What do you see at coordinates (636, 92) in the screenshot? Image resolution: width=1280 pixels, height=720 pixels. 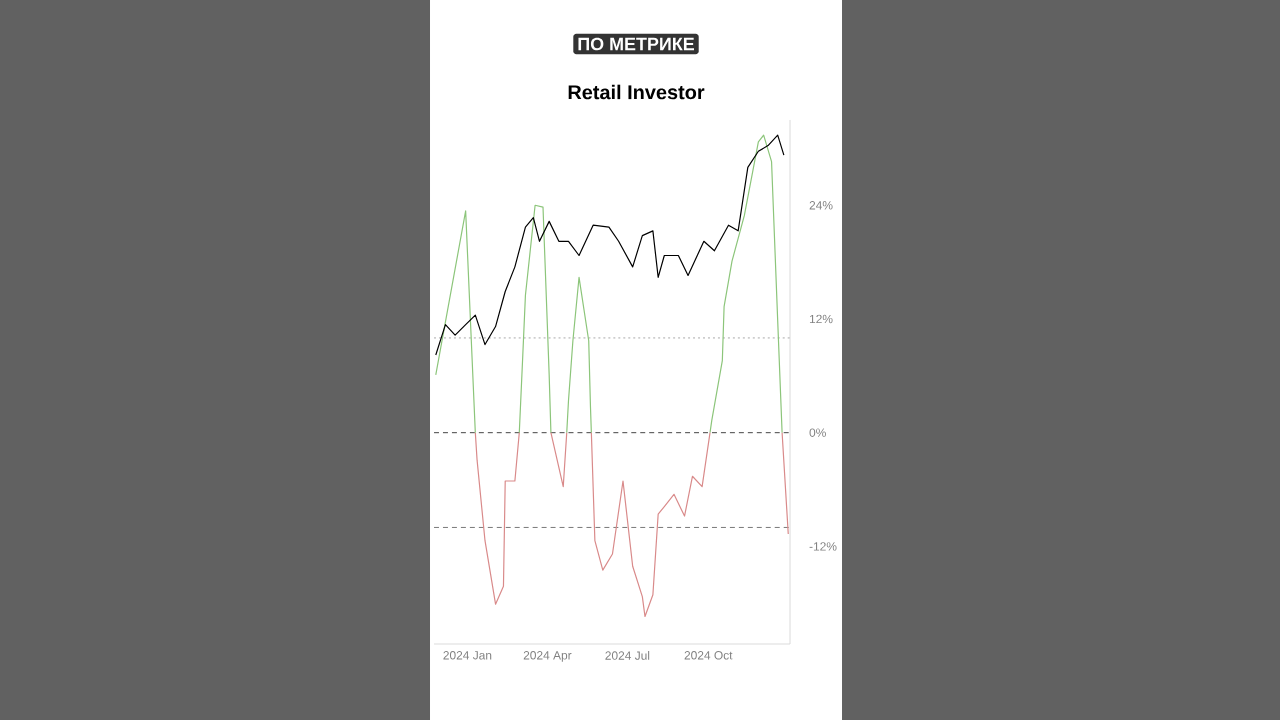 I see `chart-title: Retail Investor` at bounding box center [636, 92].